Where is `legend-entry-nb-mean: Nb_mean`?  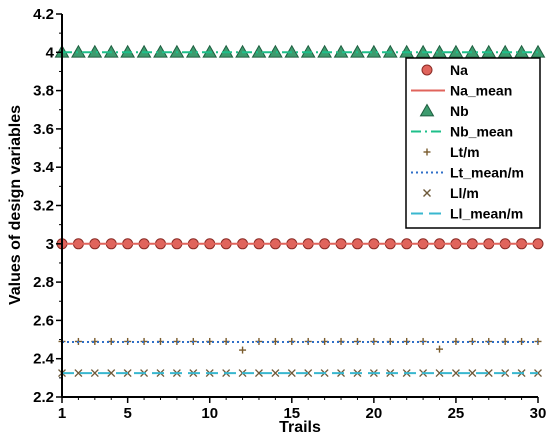 legend-entry-nb-mean: Nb_mean is located at coordinates (462, 132).